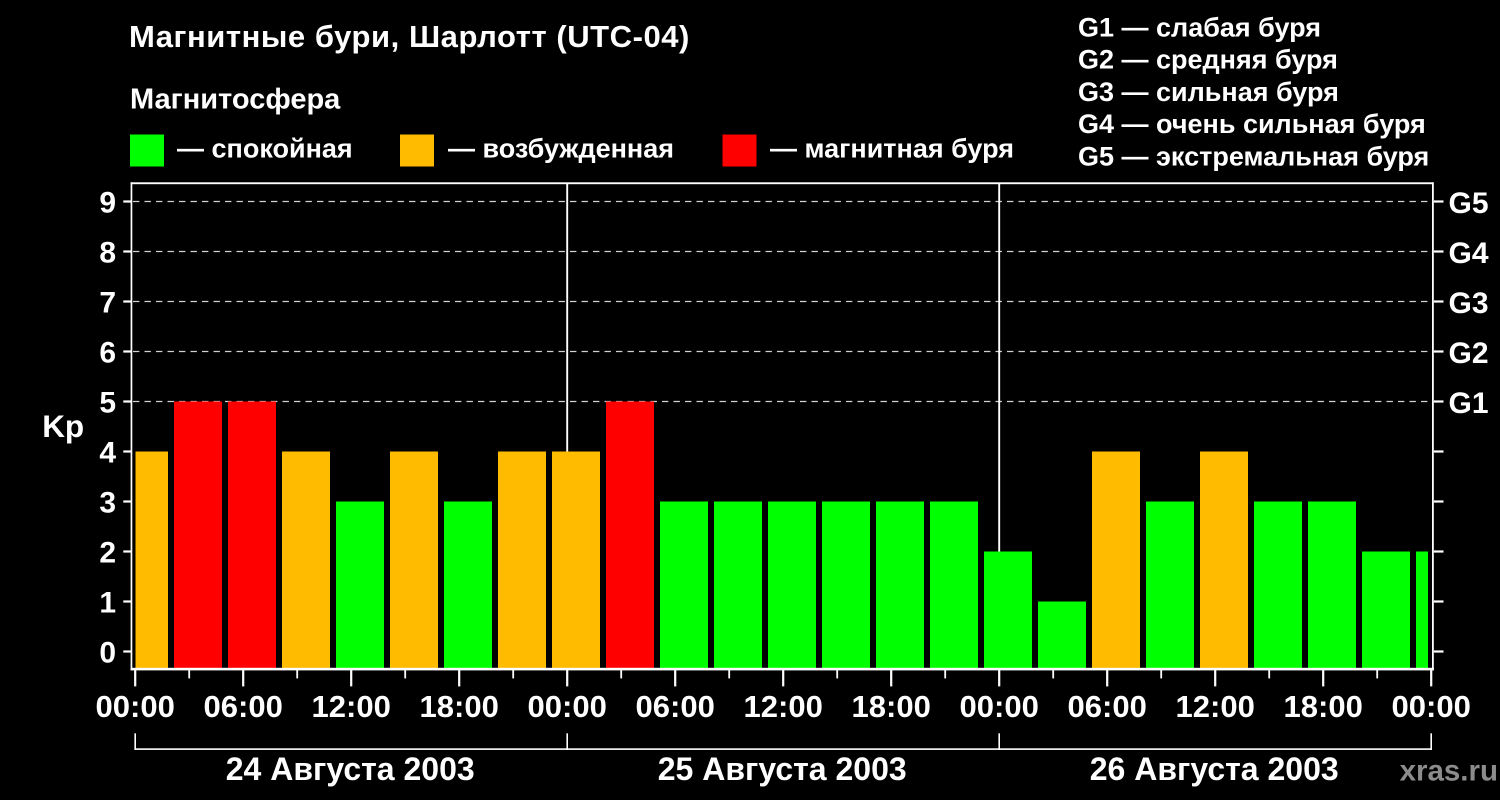 This screenshot has height=800, width=1500. I want to click on svg-text: — магнитная буря, so click(892, 148).